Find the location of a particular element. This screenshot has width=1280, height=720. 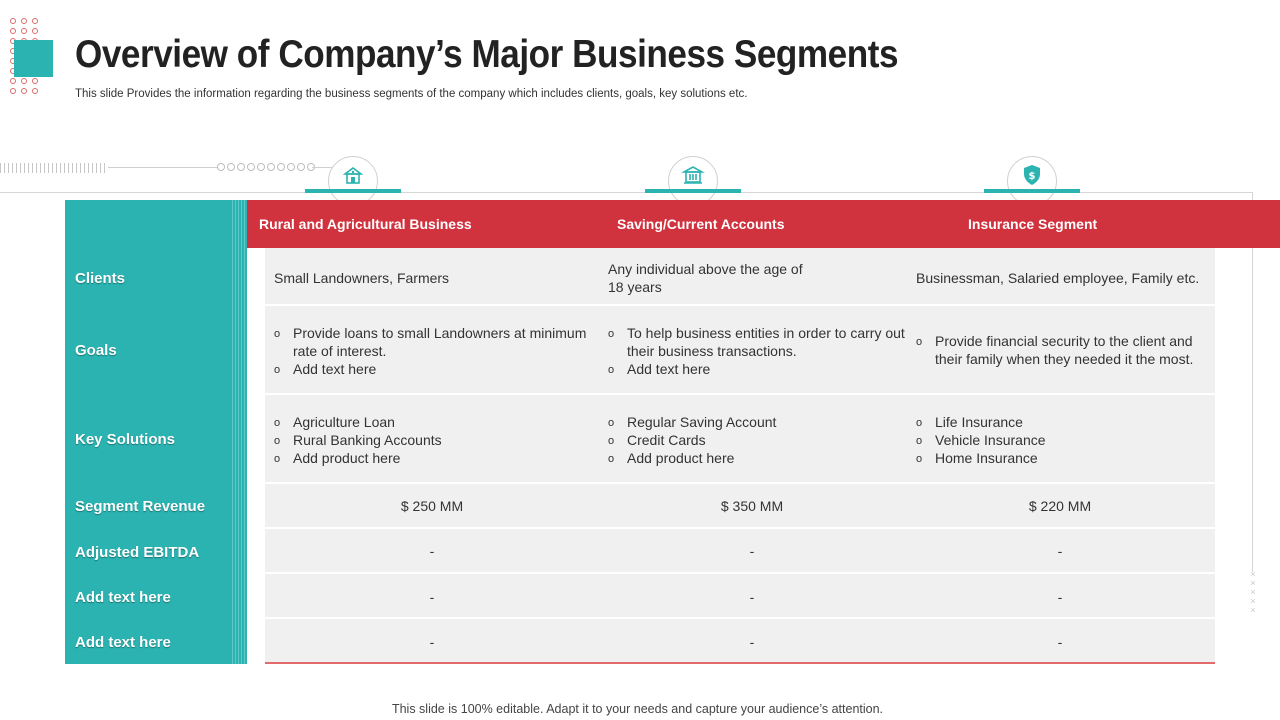

bank-building-icon is located at coordinates (693, 181).